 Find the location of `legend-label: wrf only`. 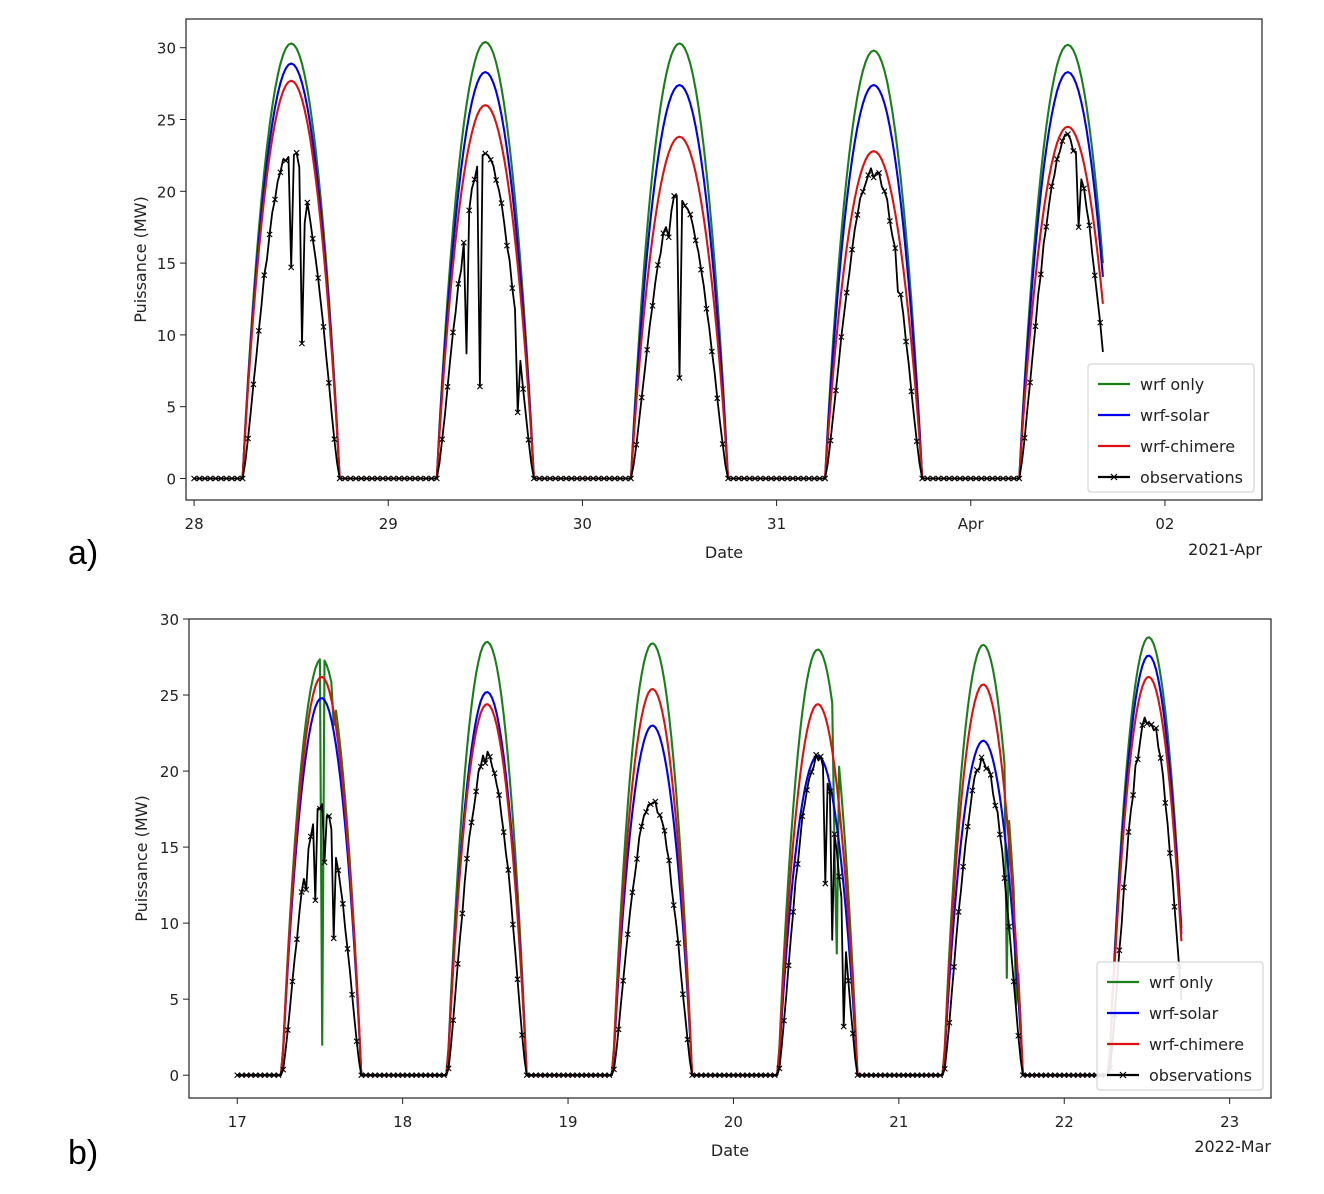

legend-label: wrf only is located at coordinates (1172, 384).